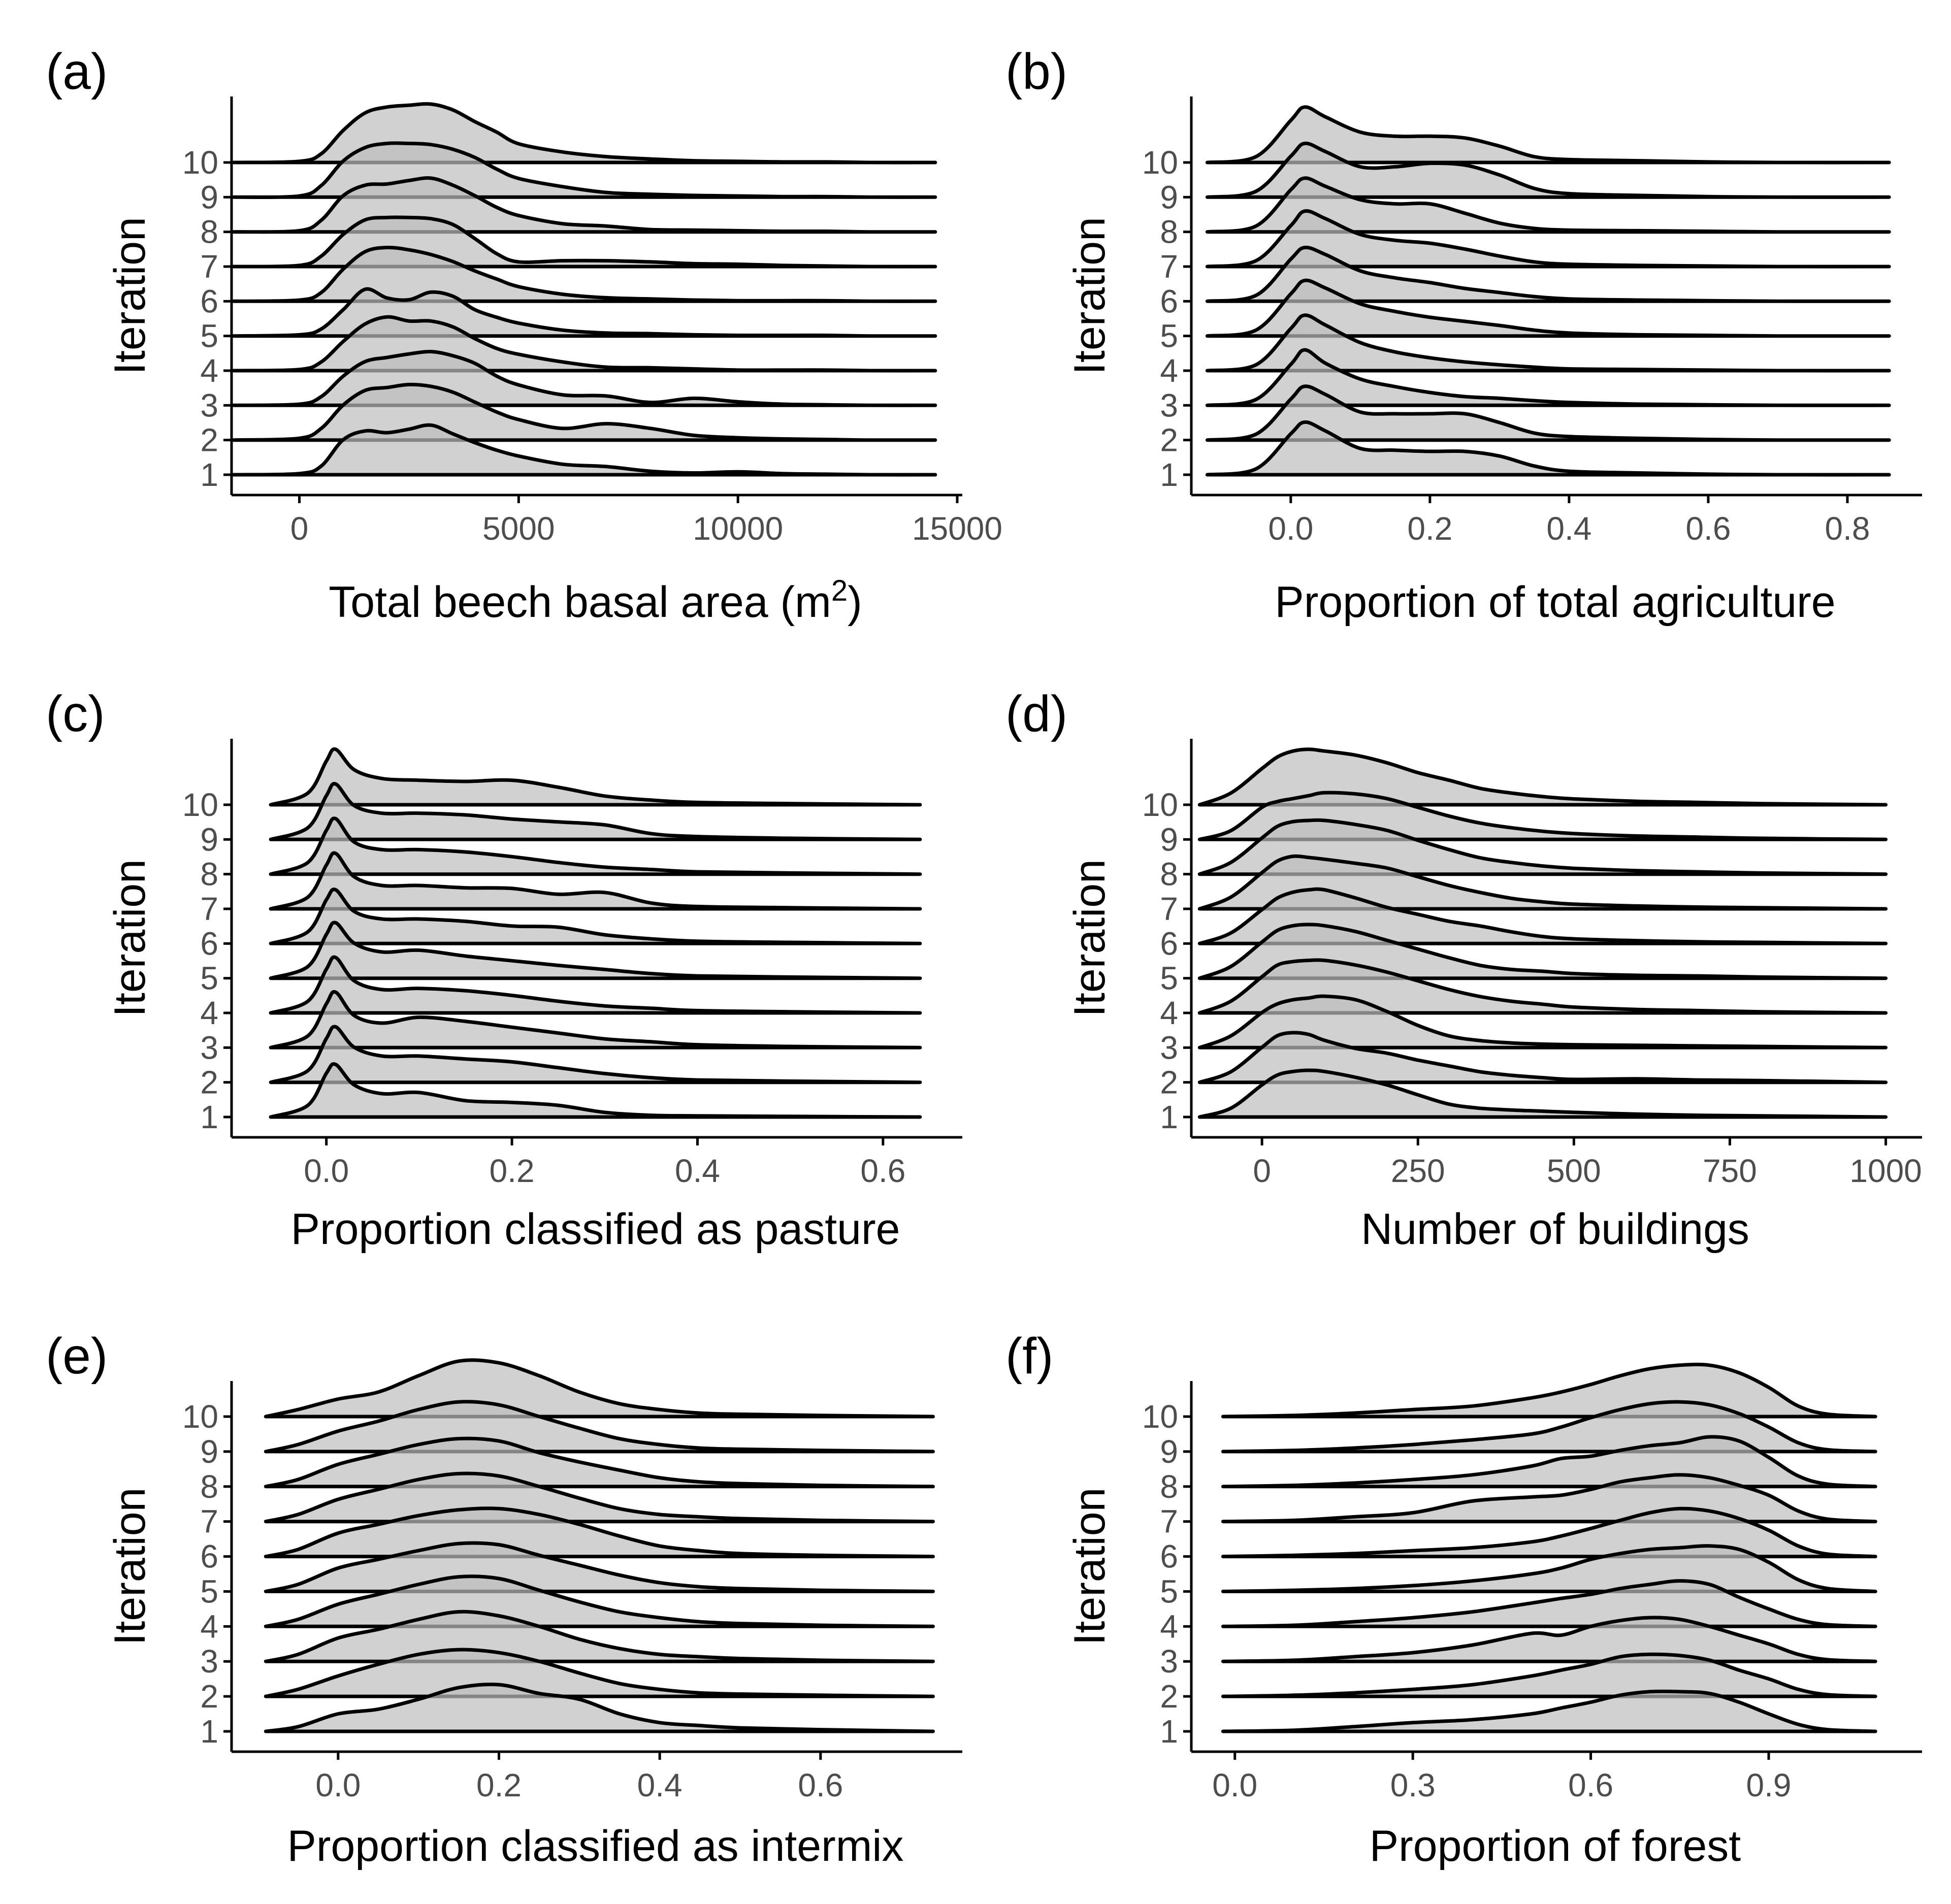 This screenshot has width=1951, height=1904. I want to click on panel-label: (d), so click(1036, 714).